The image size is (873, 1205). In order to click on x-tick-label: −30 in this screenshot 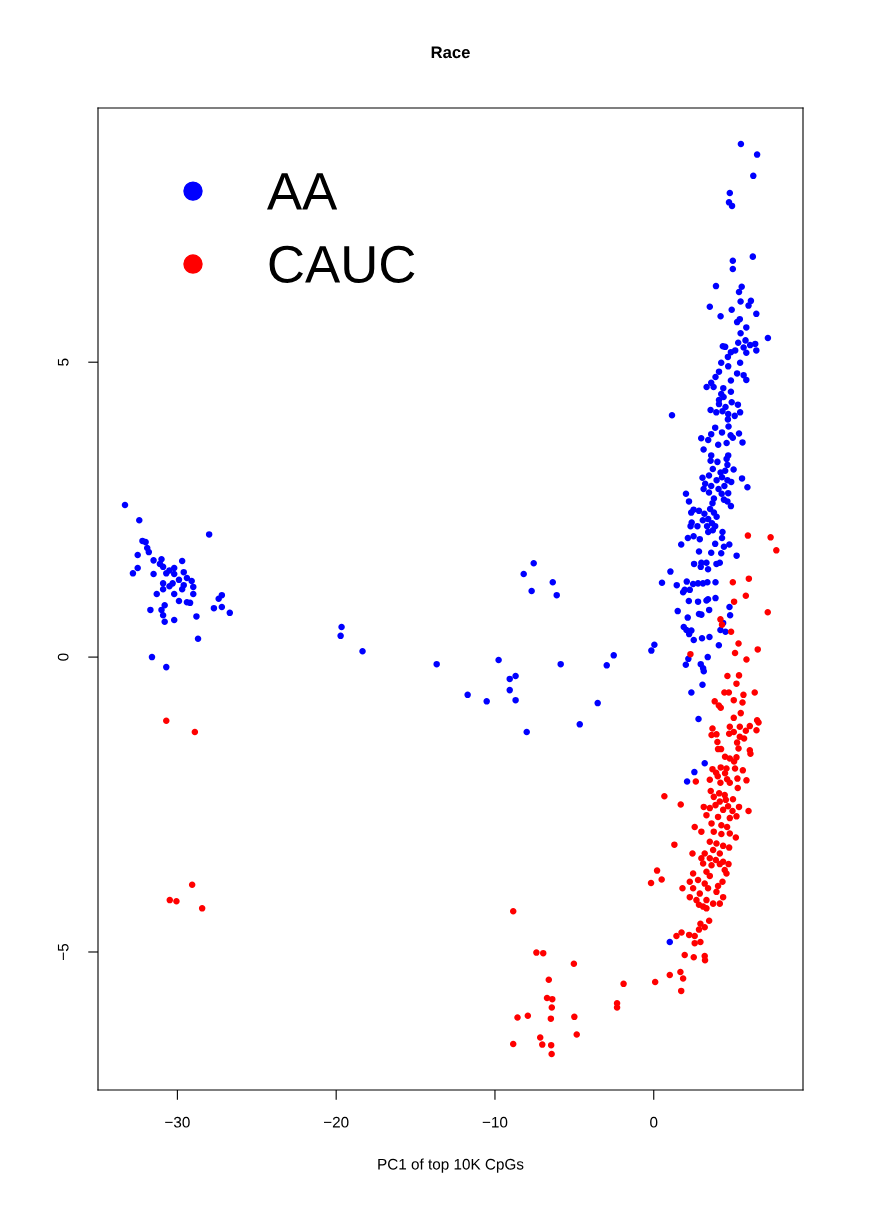, I will do `click(177, 1122)`.